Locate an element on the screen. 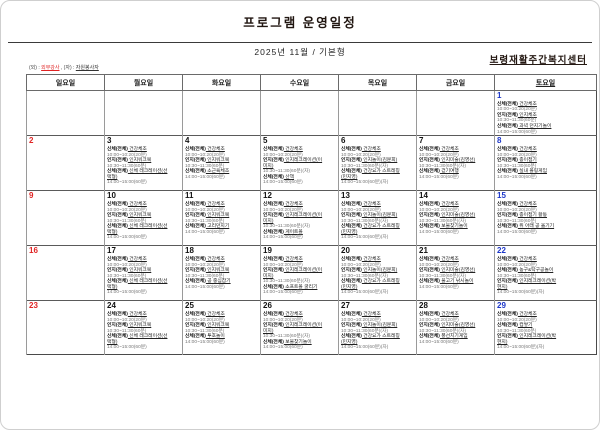  program-line: 신체(전체) 과녁 던지기놀이 is located at coordinates (545, 127).